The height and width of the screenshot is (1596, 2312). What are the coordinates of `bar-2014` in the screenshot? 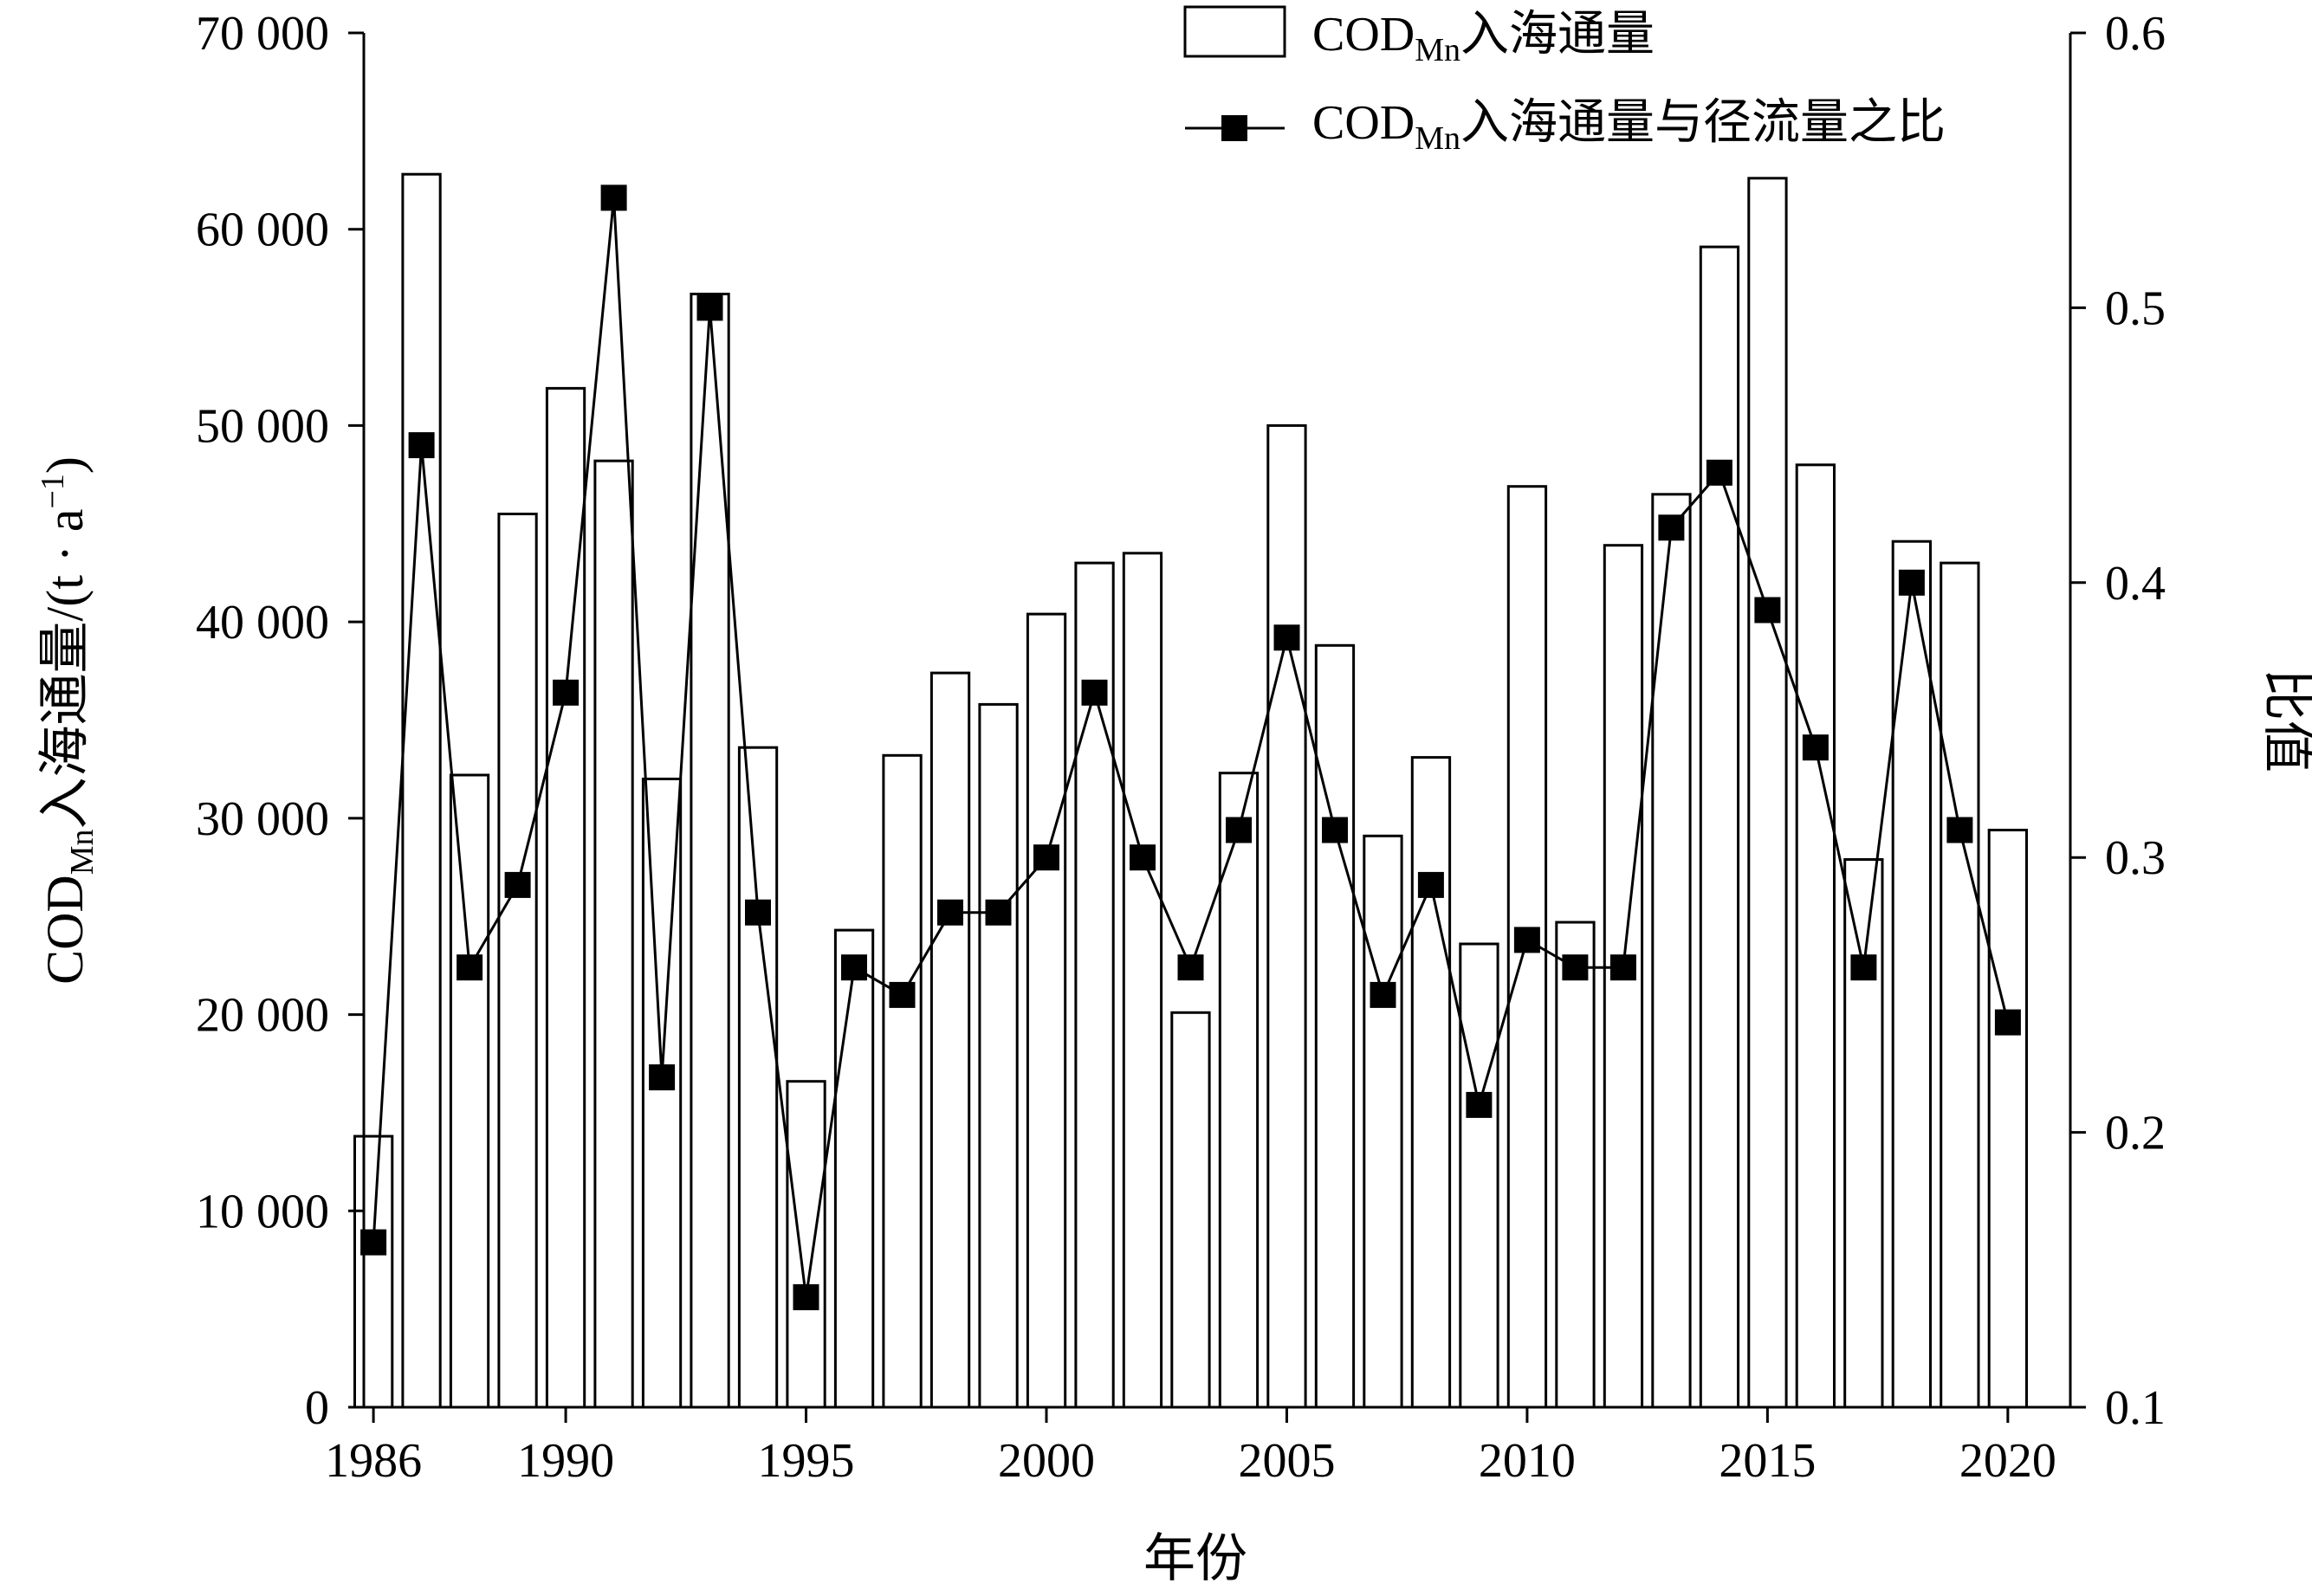 It's located at (1719, 827).